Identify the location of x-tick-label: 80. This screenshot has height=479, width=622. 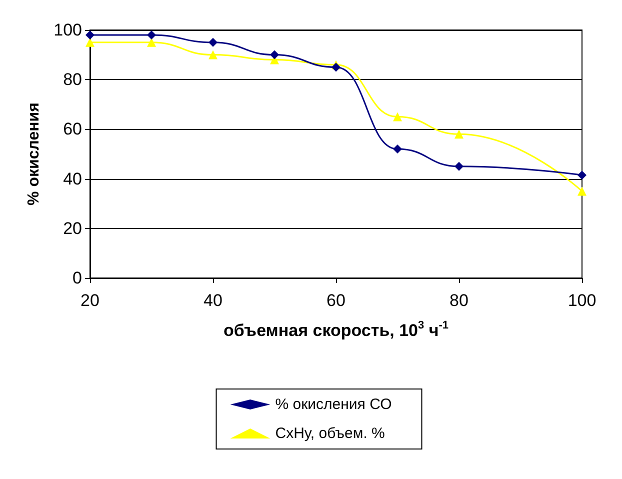
(459, 300).